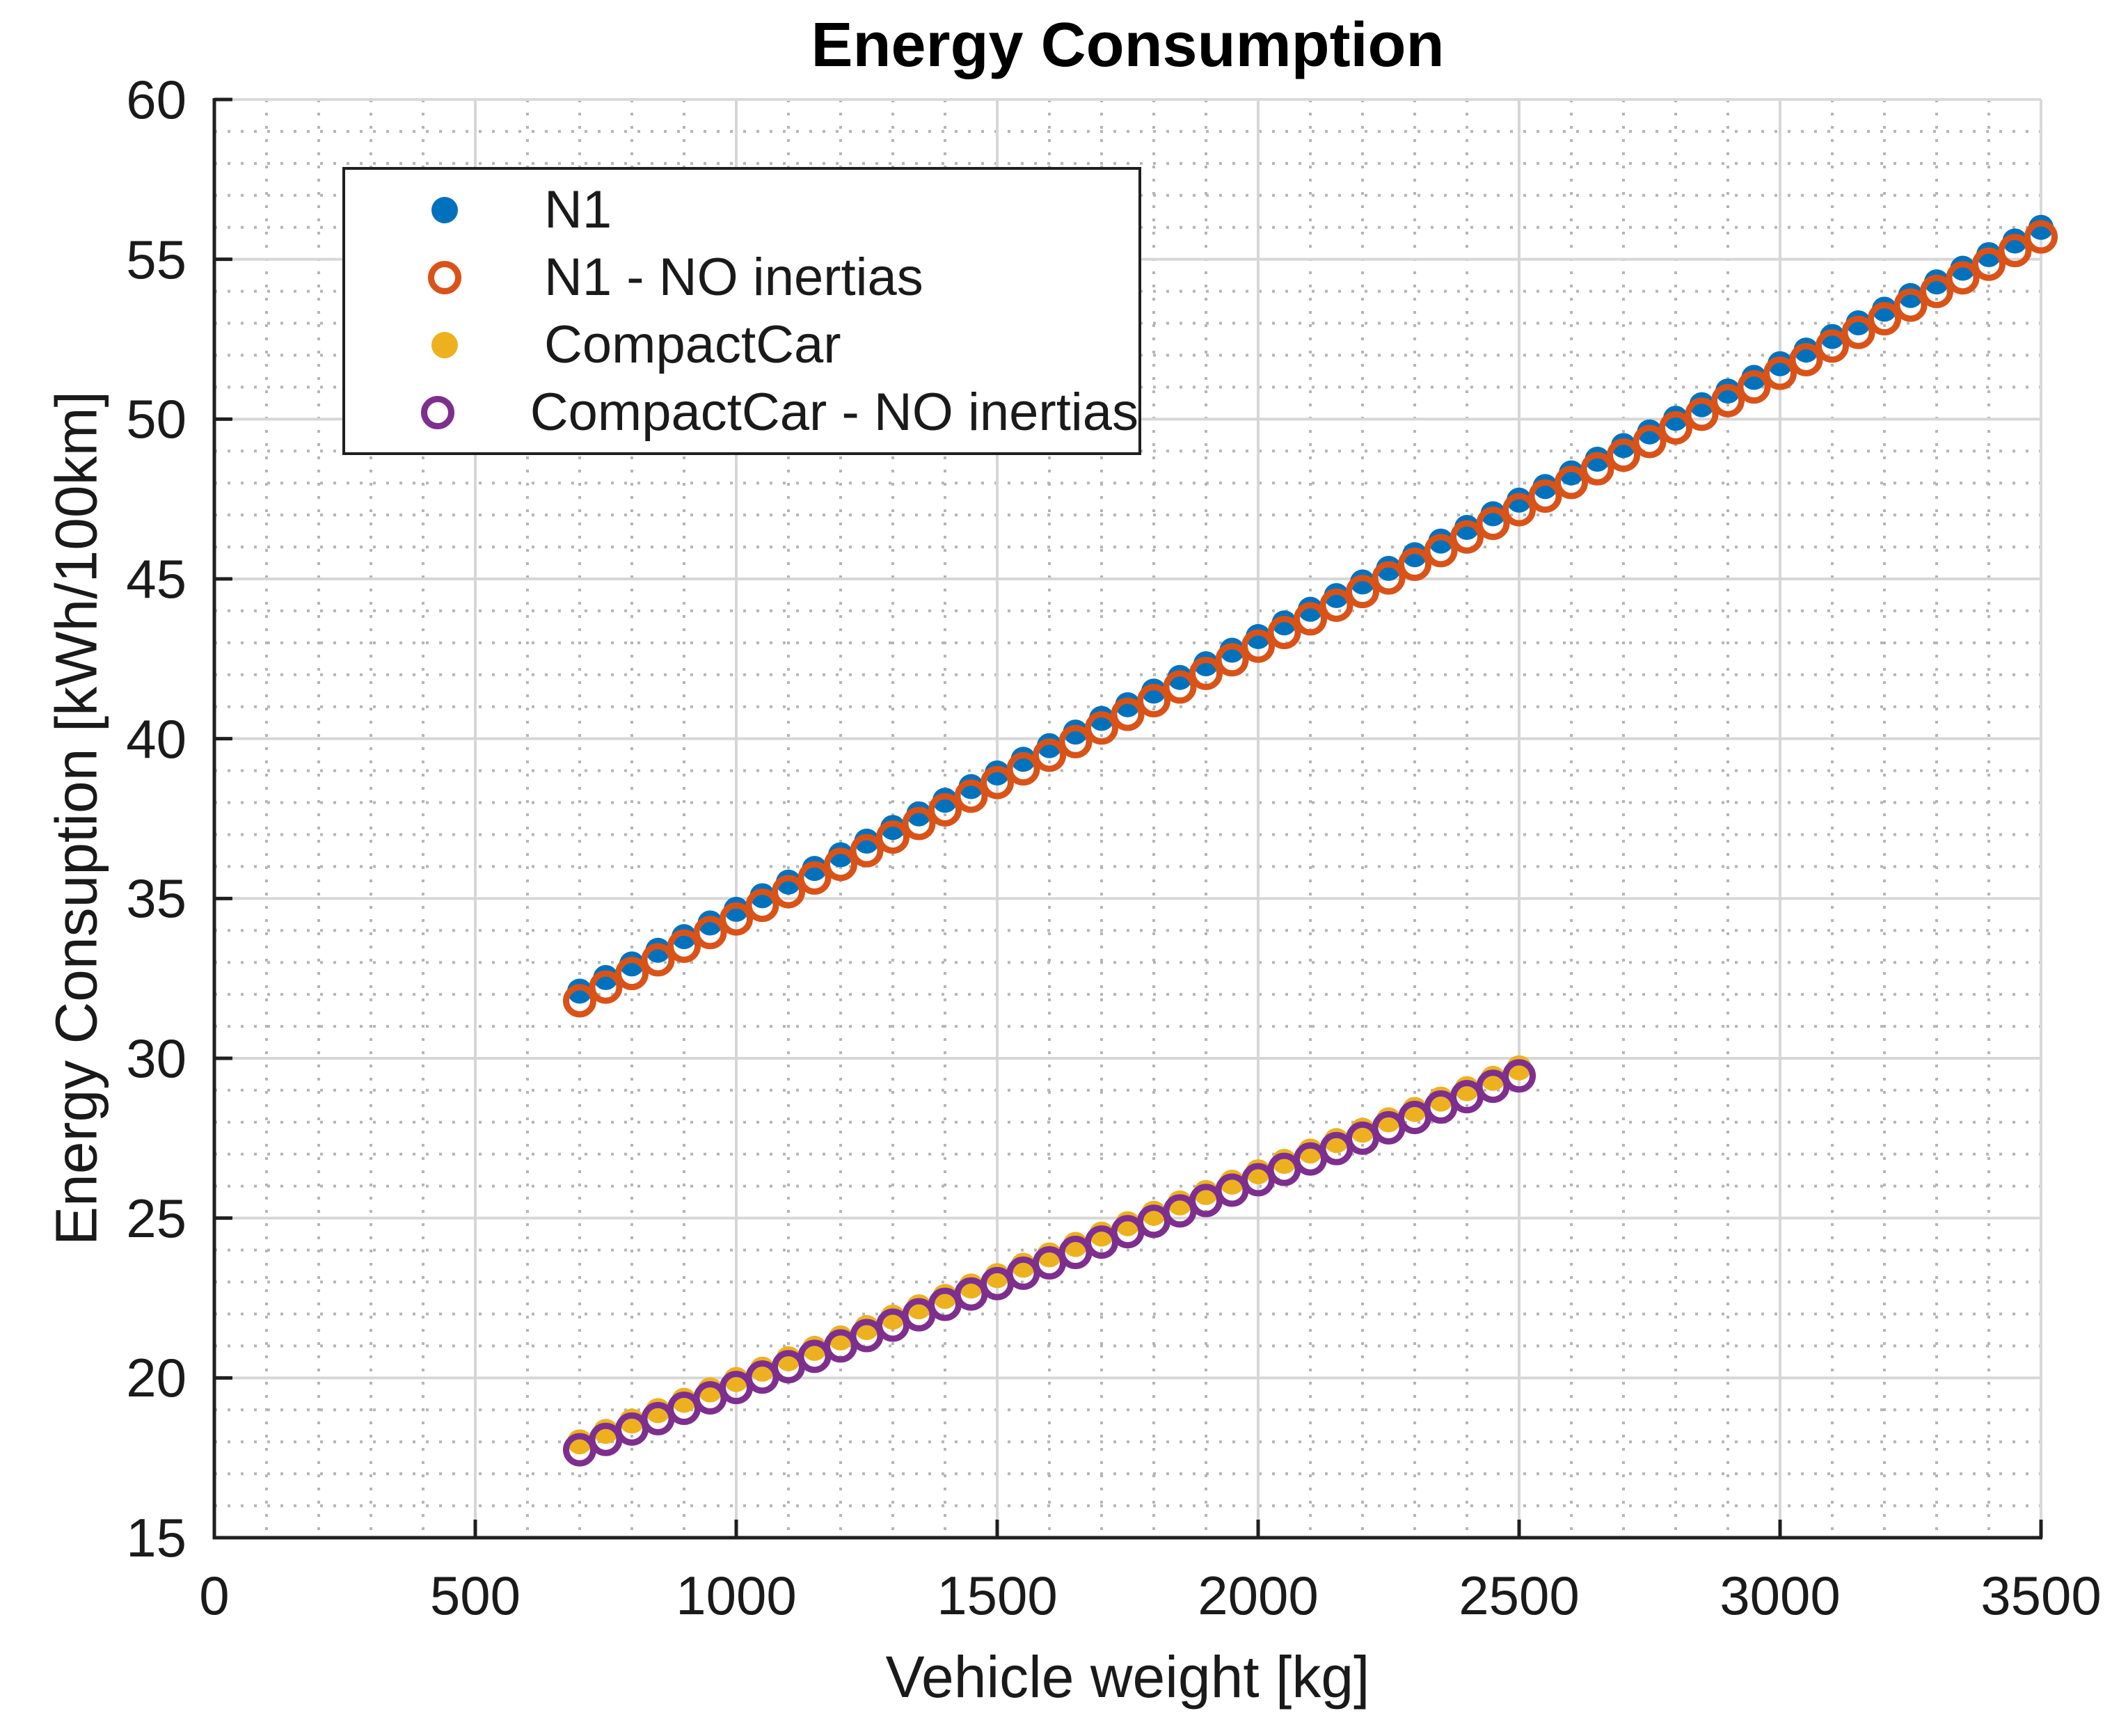 The height and width of the screenshot is (1736, 2128). What do you see at coordinates (742, 345) in the screenshot?
I see `legend-item: CompactCar` at bounding box center [742, 345].